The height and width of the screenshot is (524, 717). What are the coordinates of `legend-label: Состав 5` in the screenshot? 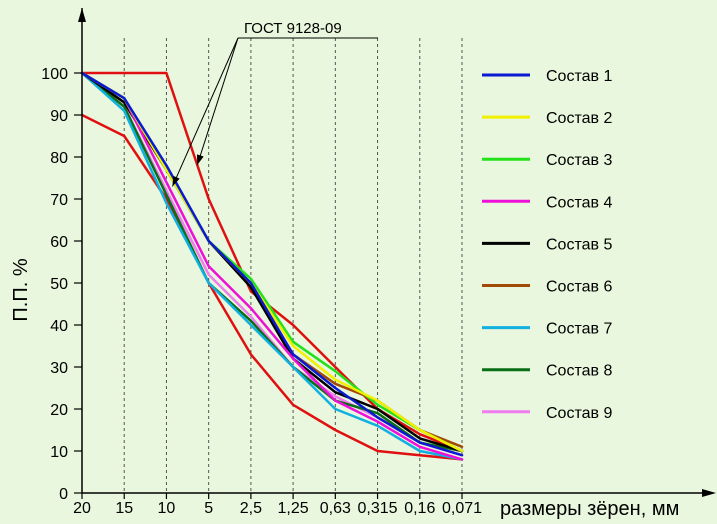 It's located at (579, 244).